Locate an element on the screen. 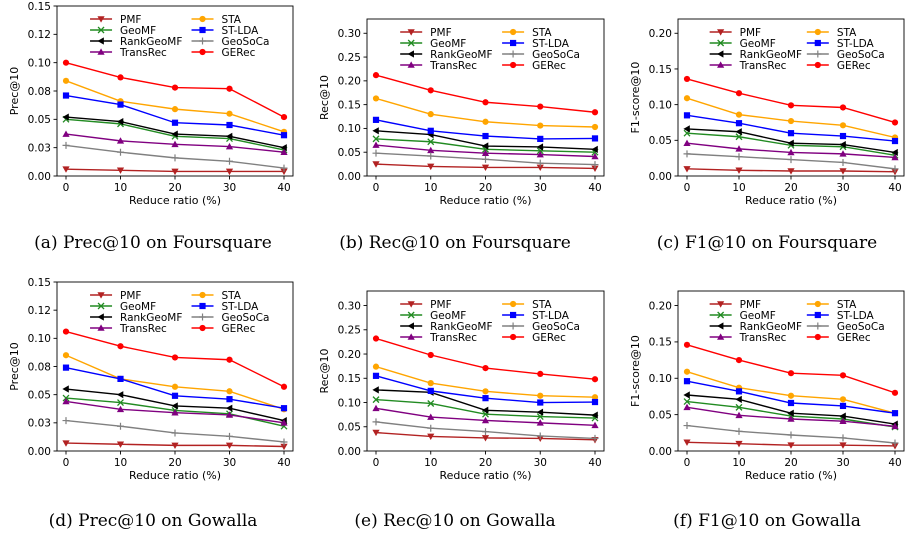  legend-label: STA is located at coordinates (847, 305).